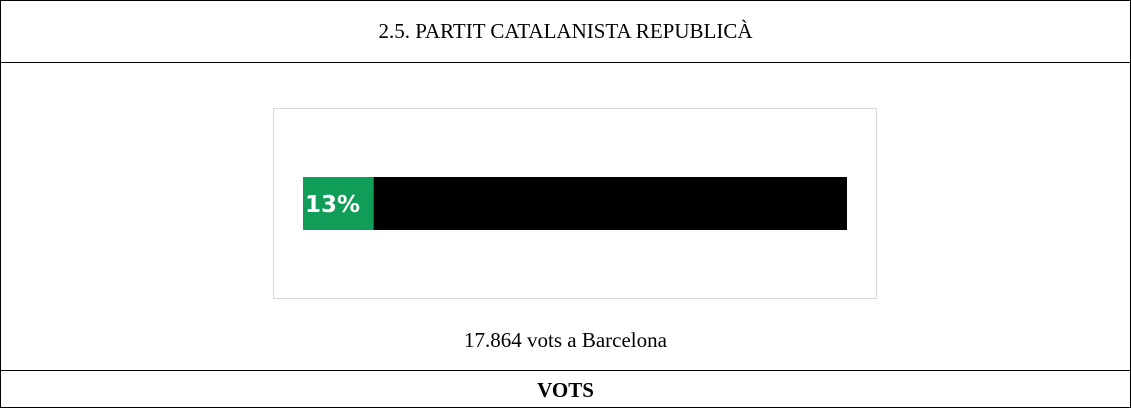 The image size is (1131, 408). Describe the element at coordinates (565, 340) in the screenshot. I see `caption: 17.864 vots a Barcelona` at that location.